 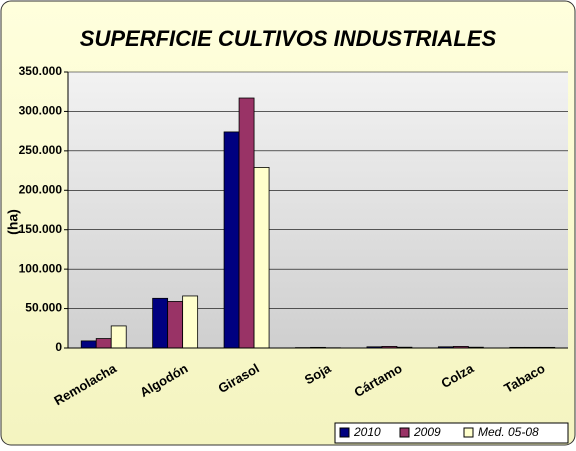 What do you see at coordinates (288, 38) in the screenshot?
I see `chart-title: SUPERFICIE CULTIVOS INDUSTRIALES` at bounding box center [288, 38].